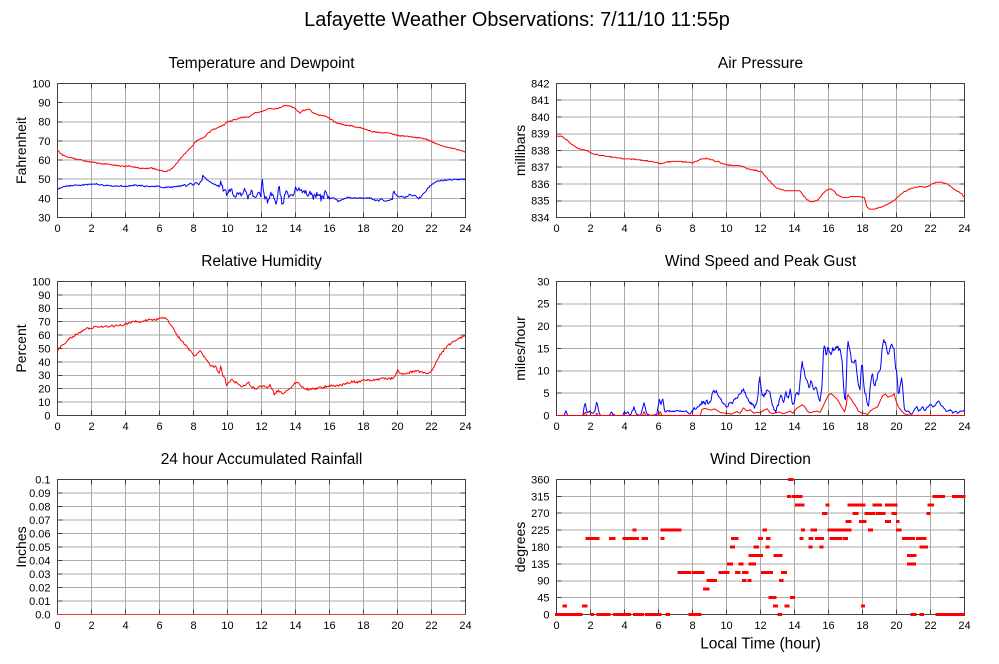 The height and width of the screenshot is (664, 999). What do you see at coordinates (543, 349) in the screenshot?
I see `svg-text: 15` at bounding box center [543, 349].